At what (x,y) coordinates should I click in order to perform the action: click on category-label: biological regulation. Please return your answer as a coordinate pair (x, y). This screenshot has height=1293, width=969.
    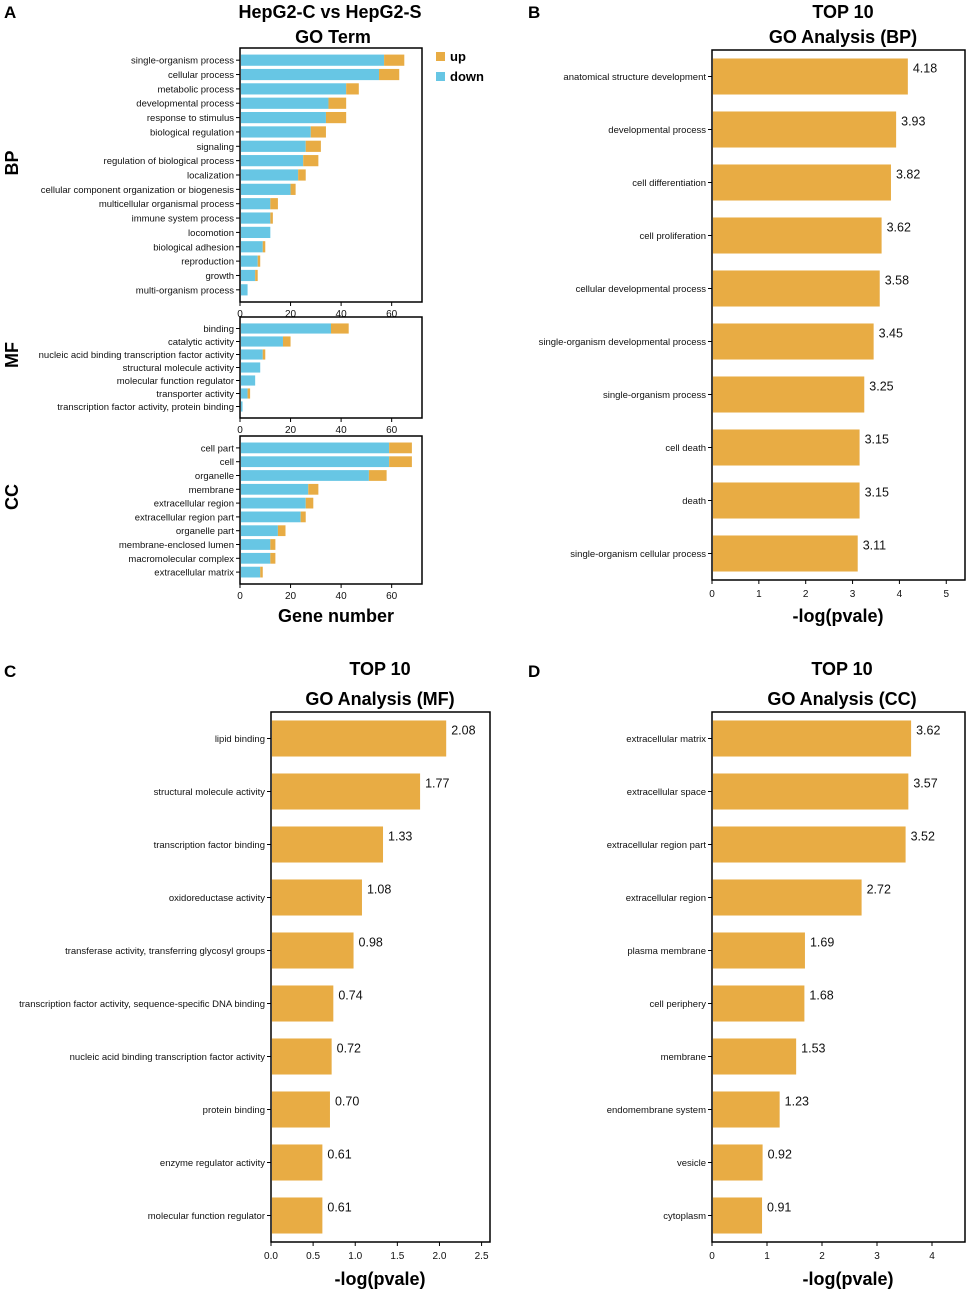
    Looking at the image, I should click on (192, 132).